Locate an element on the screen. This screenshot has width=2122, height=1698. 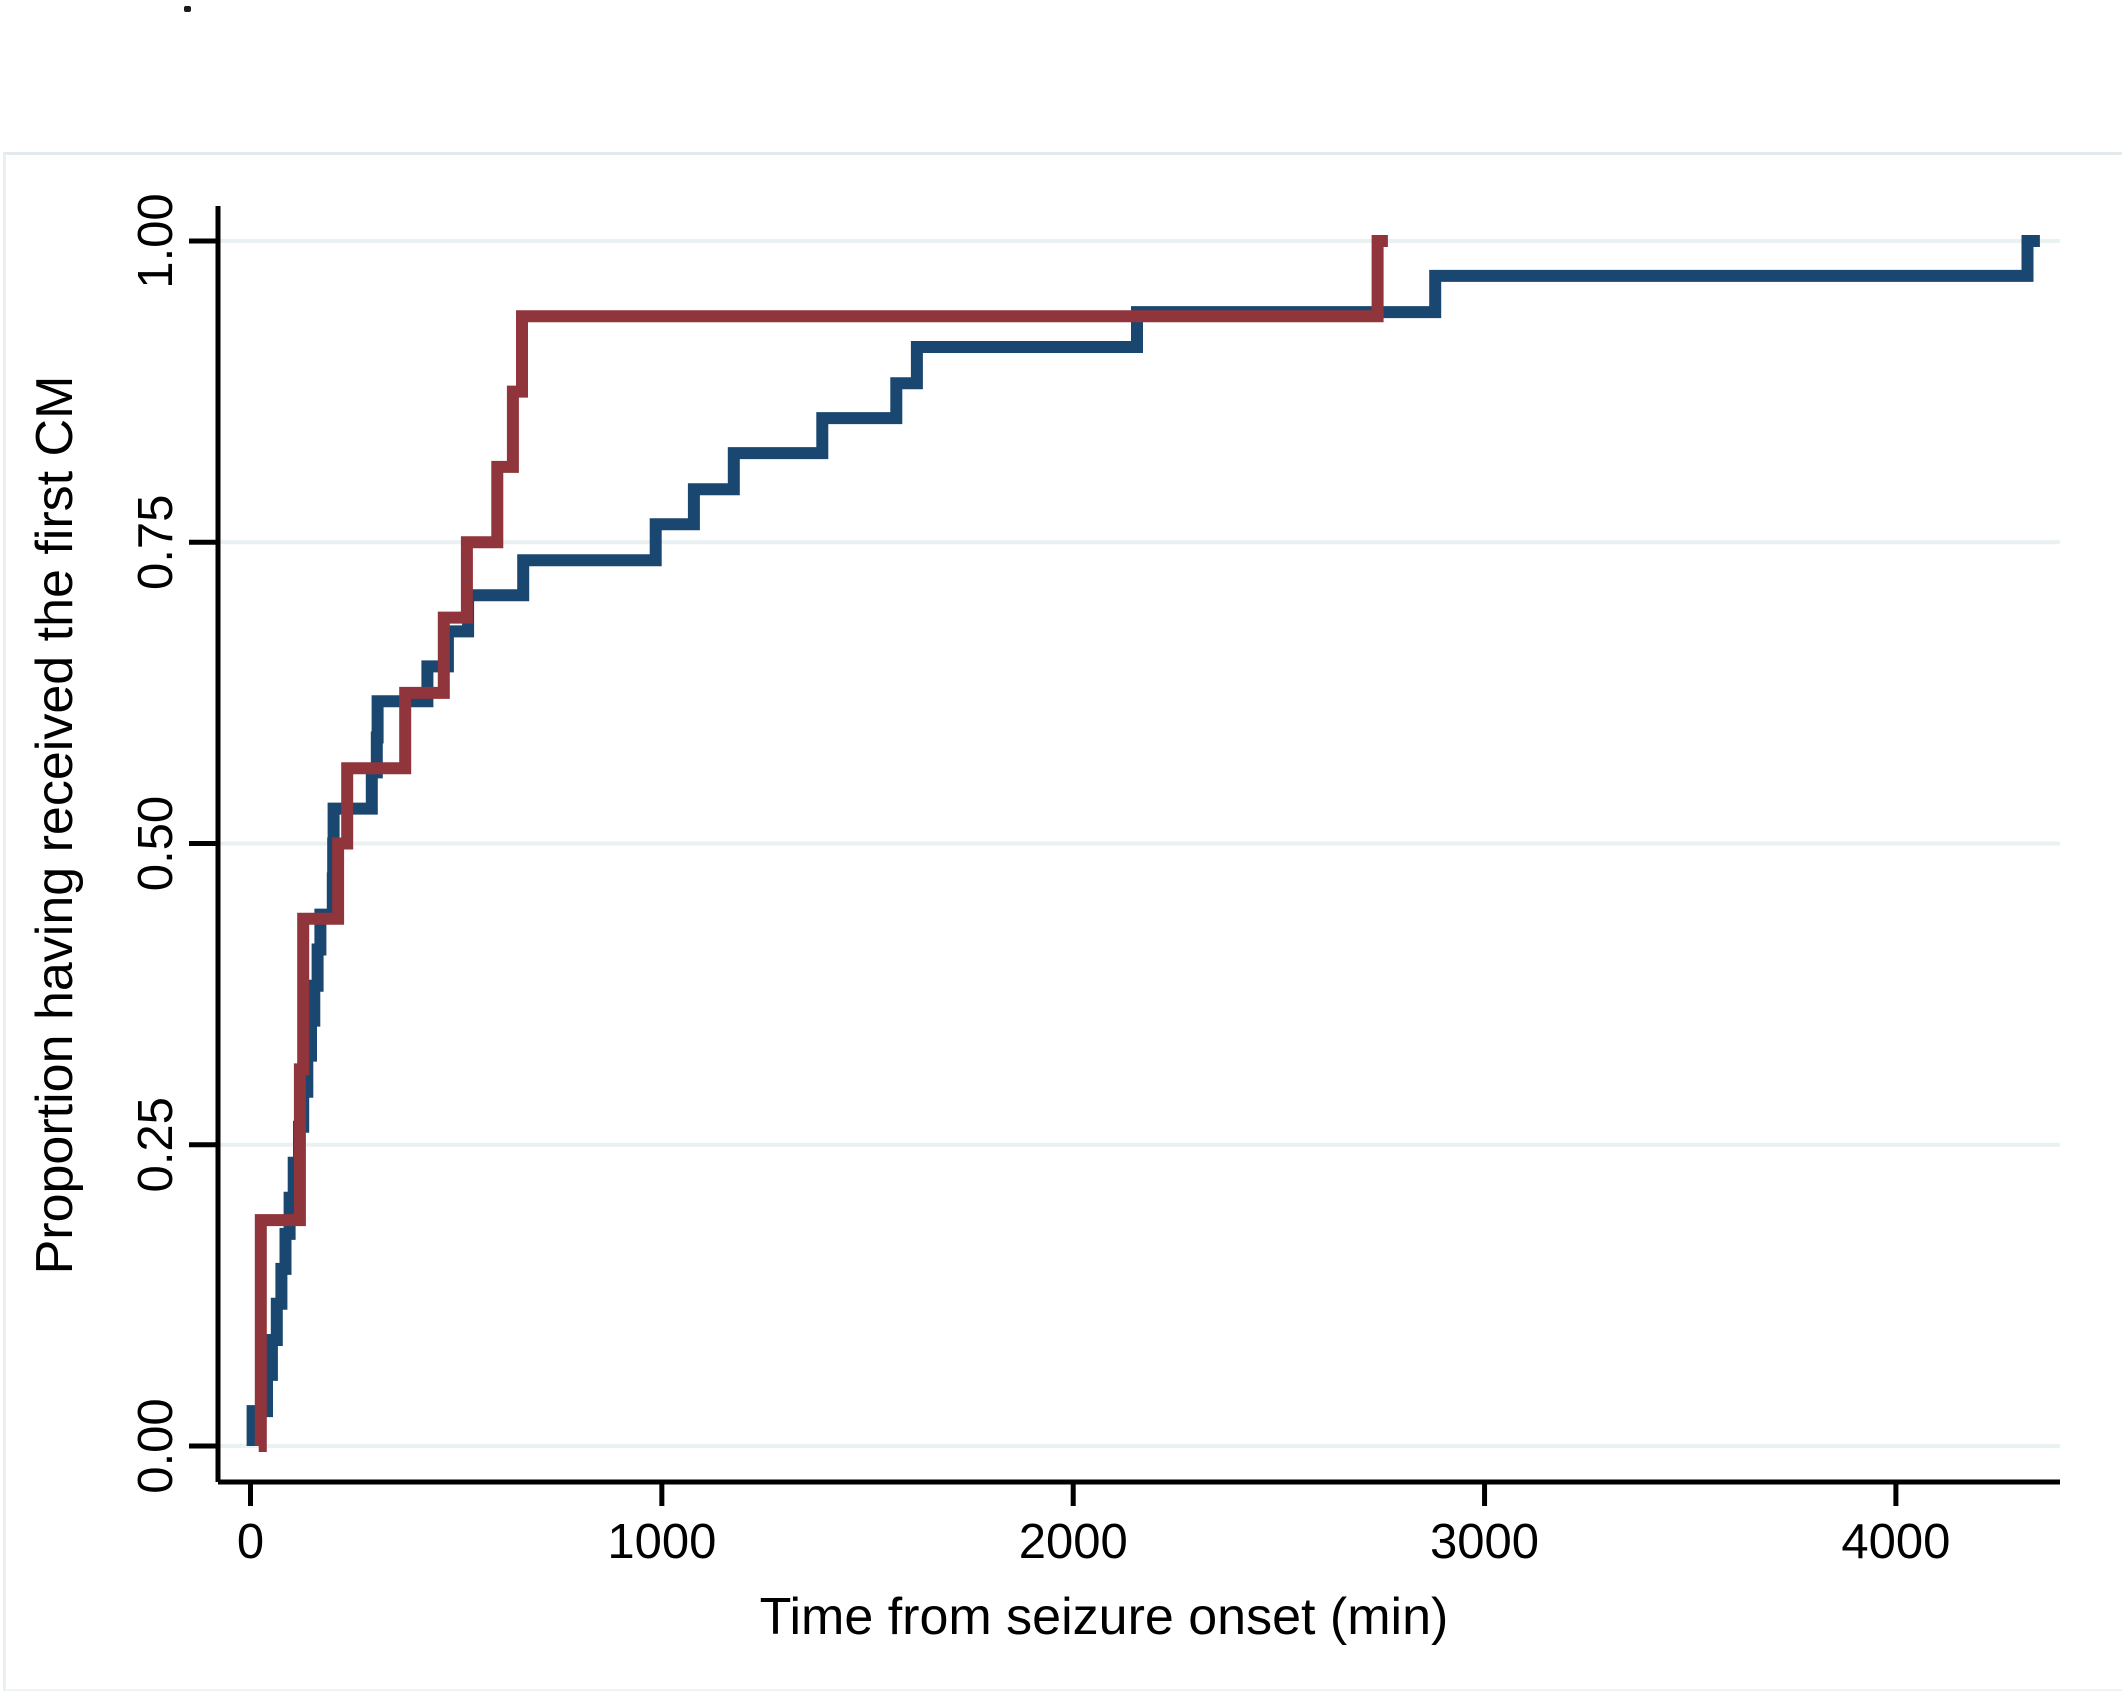
x-tick-label-0: 0 is located at coordinates (250, 1542).